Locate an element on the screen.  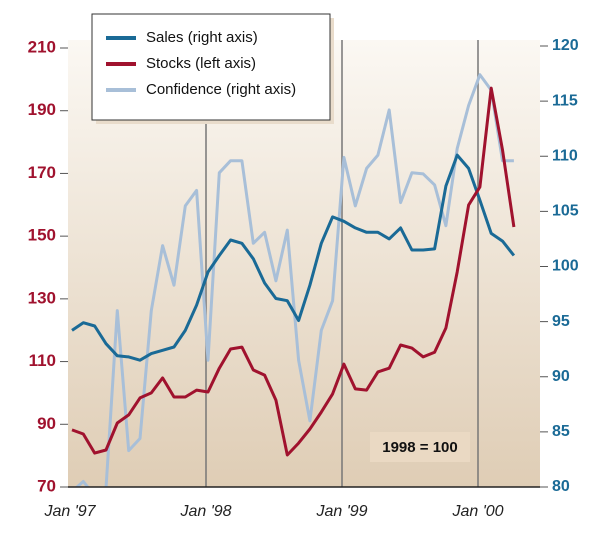
y2-tick-label: 80 is located at coordinates (561, 486).